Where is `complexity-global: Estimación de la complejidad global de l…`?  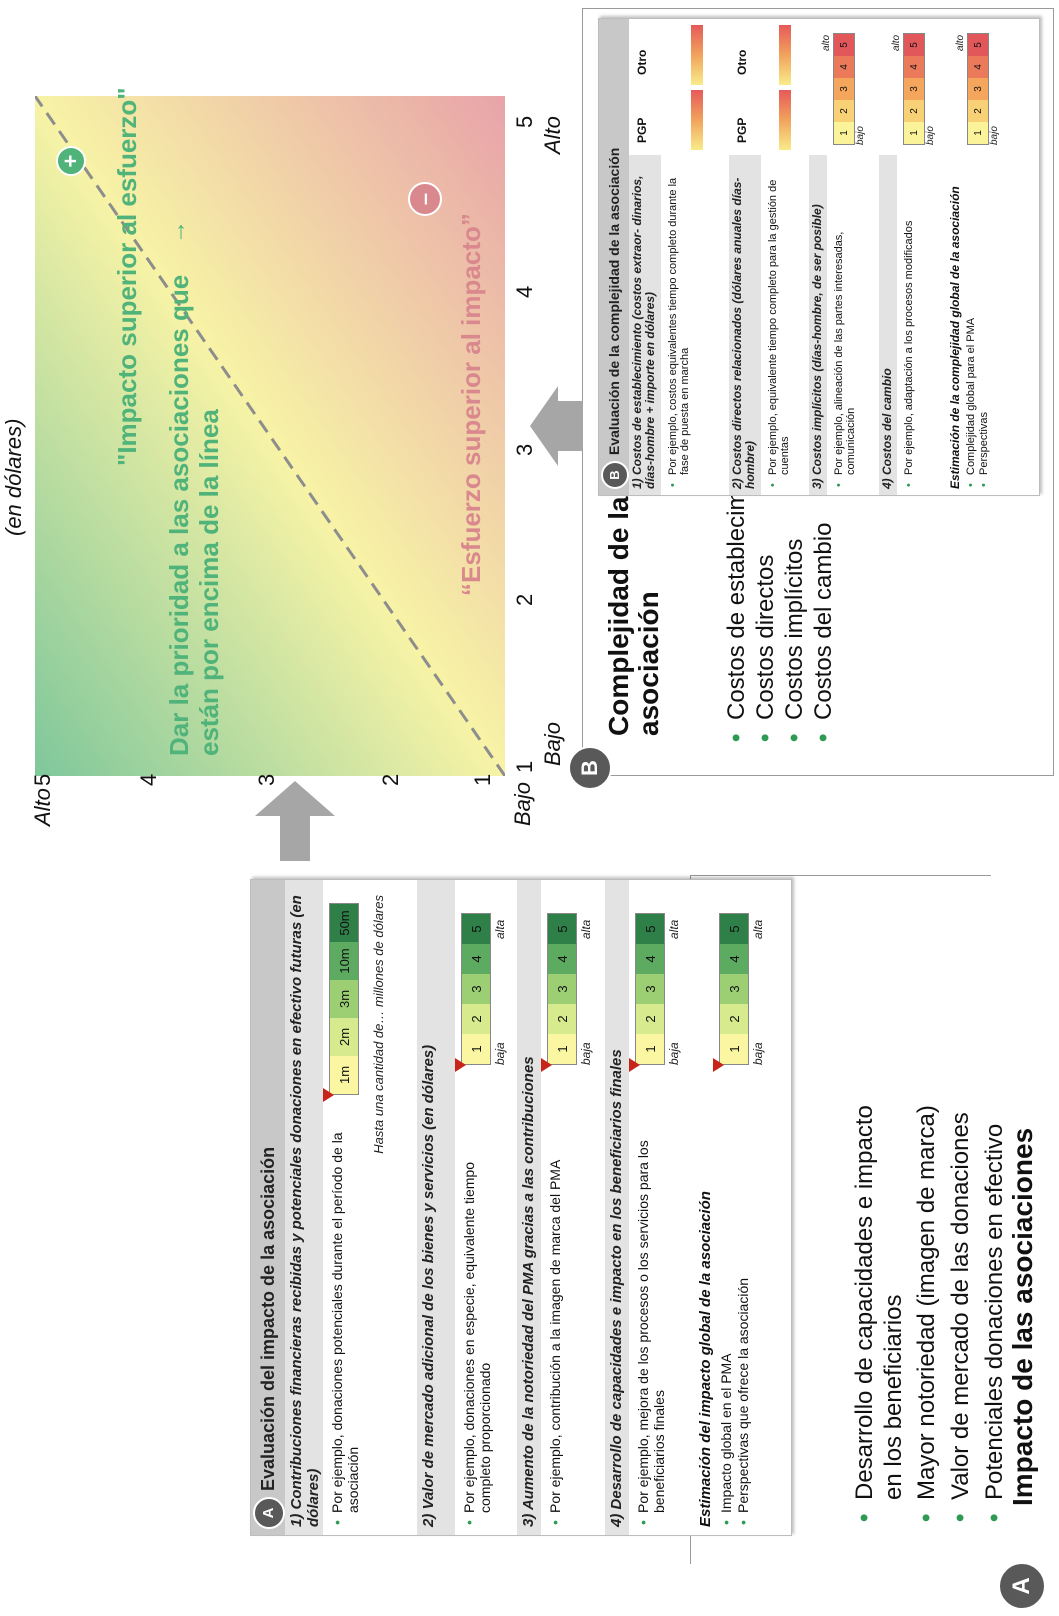 complexity-global: Estimación de la complejidad global de l… is located at coordinates (980, 257).